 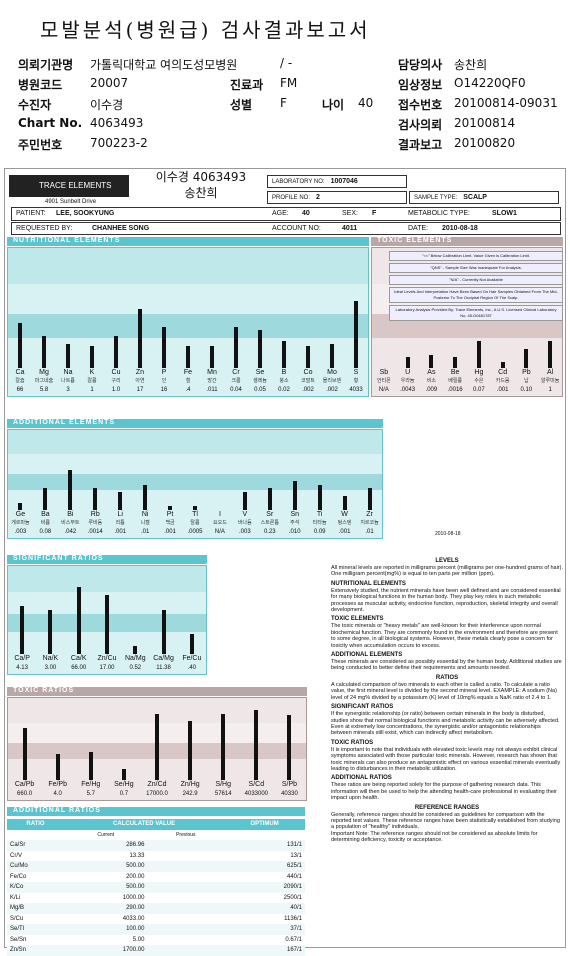 I want to click on element-symbol: Sr, so click(x=270, y=514).